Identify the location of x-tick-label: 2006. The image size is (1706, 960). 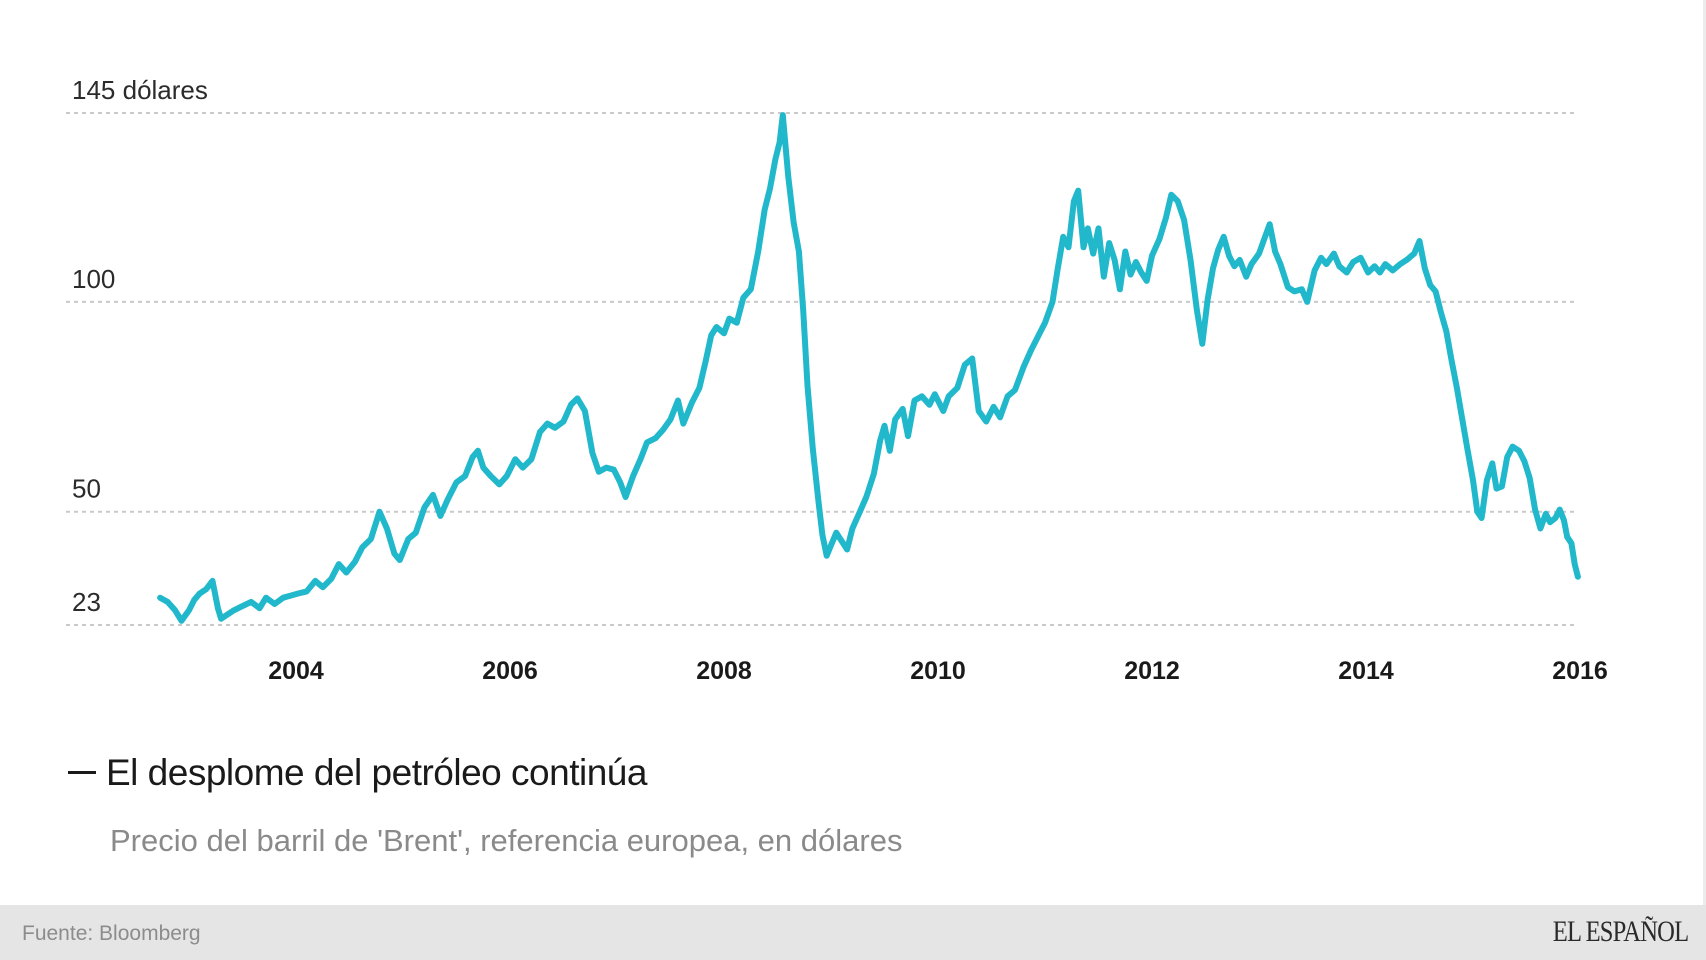
(510, 671).